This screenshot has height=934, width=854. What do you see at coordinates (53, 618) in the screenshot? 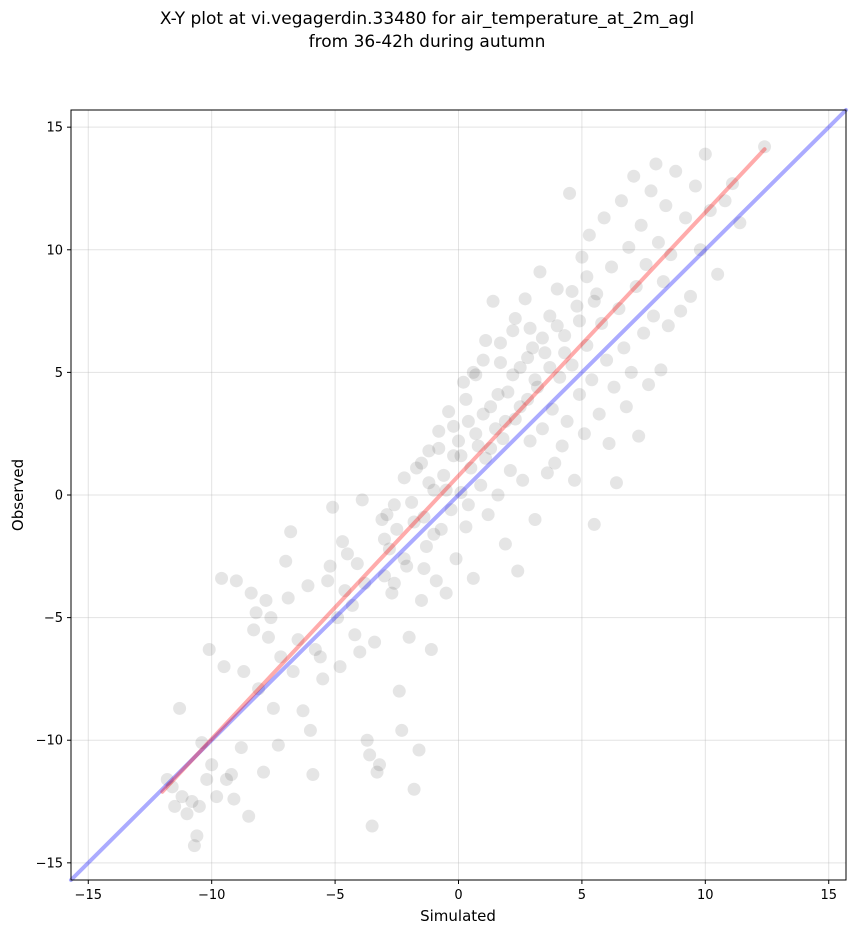
I see `y-tick-label: −5` at bounding box center [53, 618].